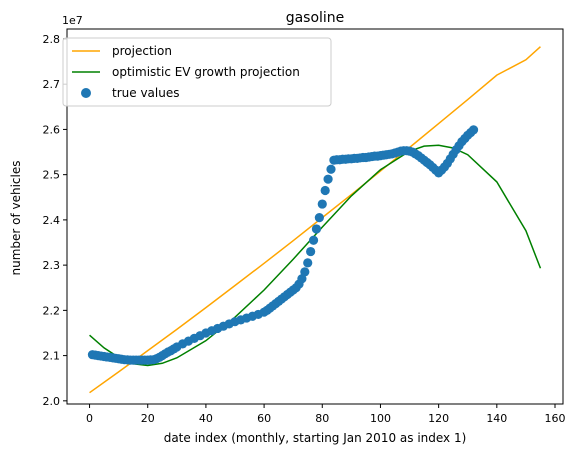 Image resolution: width=572 pixels, height=459 pixels. What do you see at coordinates (52, 310) in the screenshot?
I see `y-tick-label: 2.2` at bounding box center [52, 310].